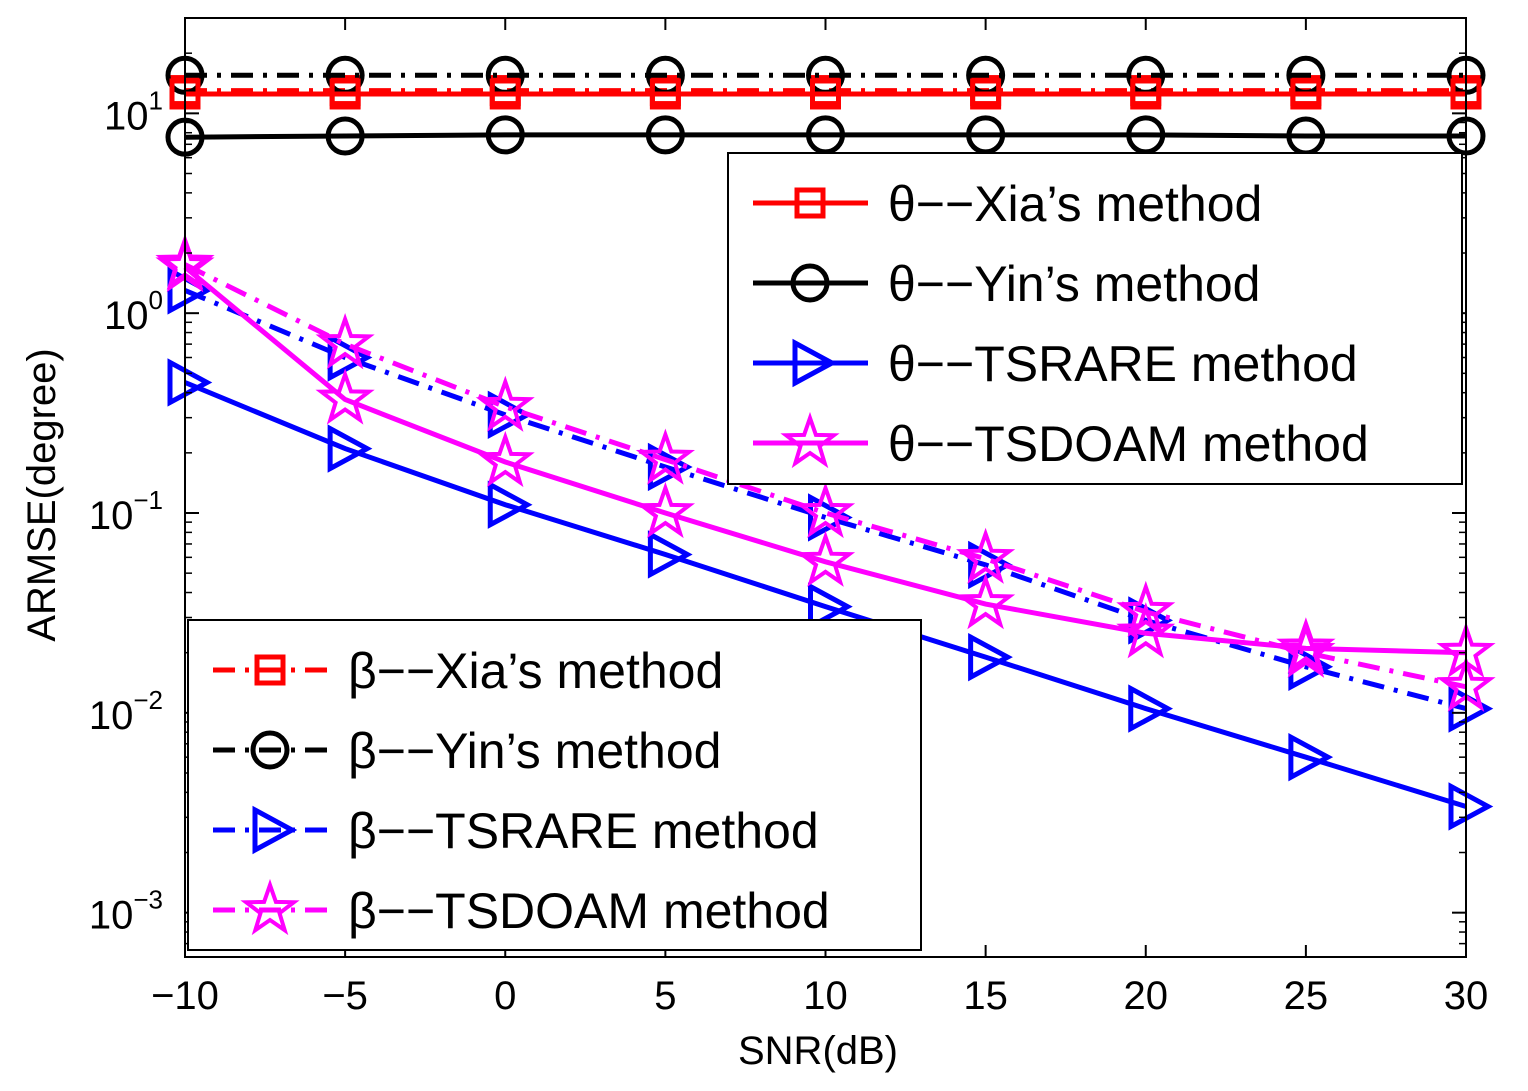 The image size is (1528, 1091). I want to click on legend-label: β−−Xia’s method, so click(535, 671).